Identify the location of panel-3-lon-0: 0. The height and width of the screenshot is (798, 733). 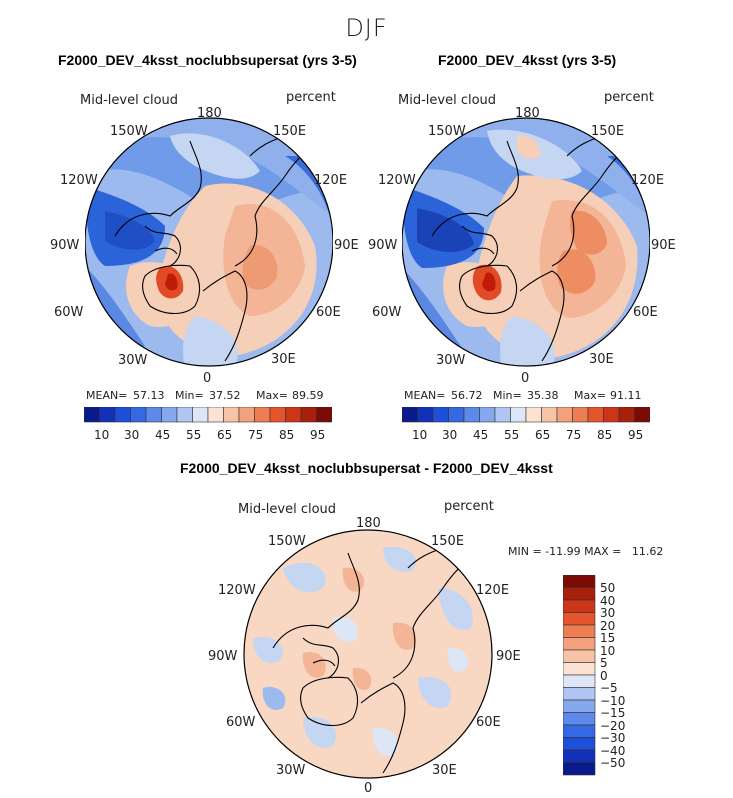
(368, 788).